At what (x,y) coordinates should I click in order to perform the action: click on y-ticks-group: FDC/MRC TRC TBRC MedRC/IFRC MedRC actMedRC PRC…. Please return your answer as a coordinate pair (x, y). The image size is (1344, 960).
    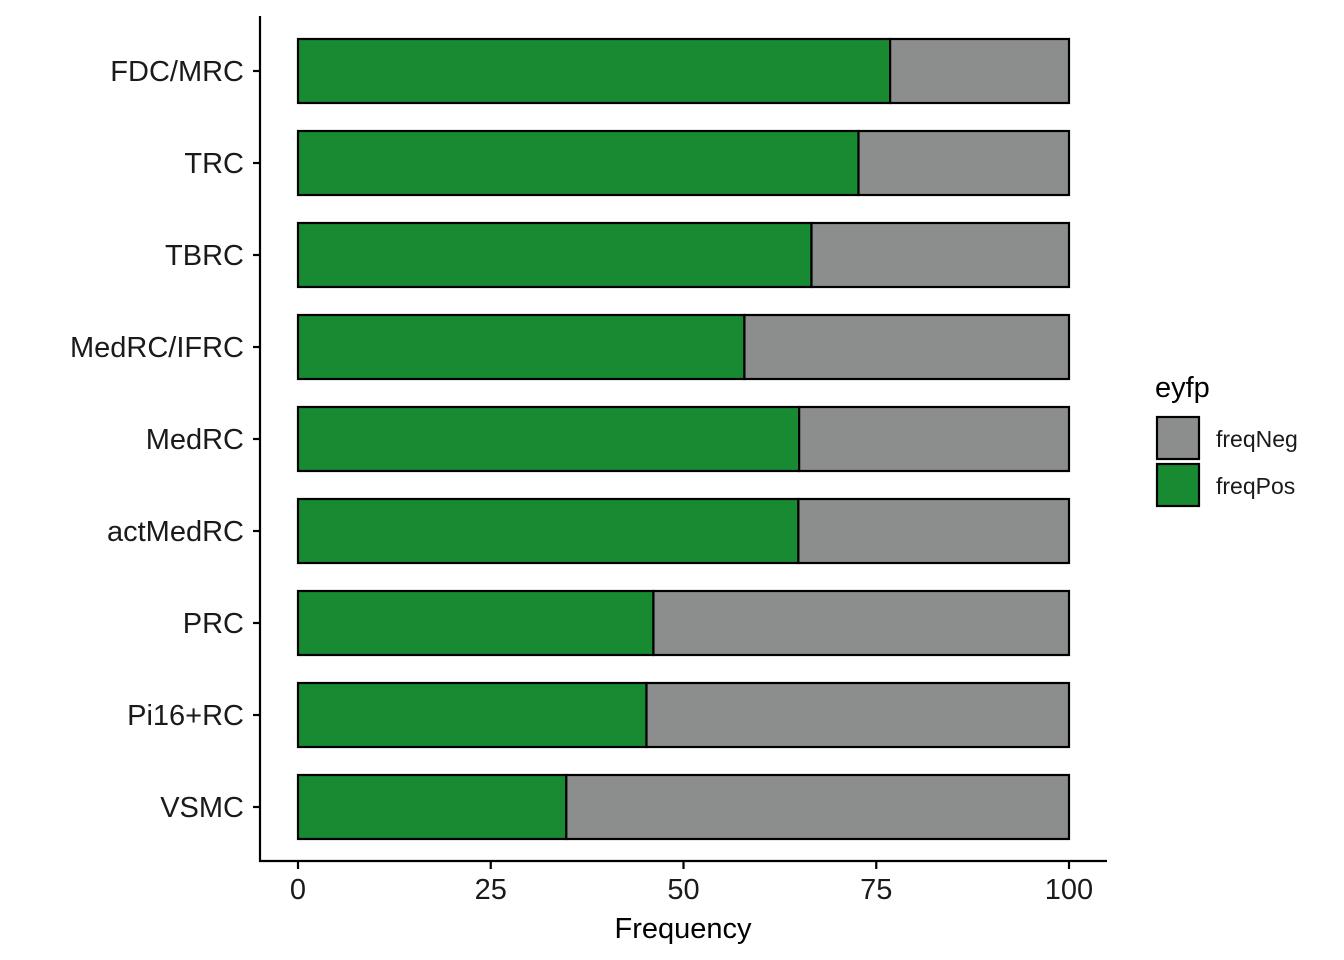
    Looking at the image, I should click on (165, 440).